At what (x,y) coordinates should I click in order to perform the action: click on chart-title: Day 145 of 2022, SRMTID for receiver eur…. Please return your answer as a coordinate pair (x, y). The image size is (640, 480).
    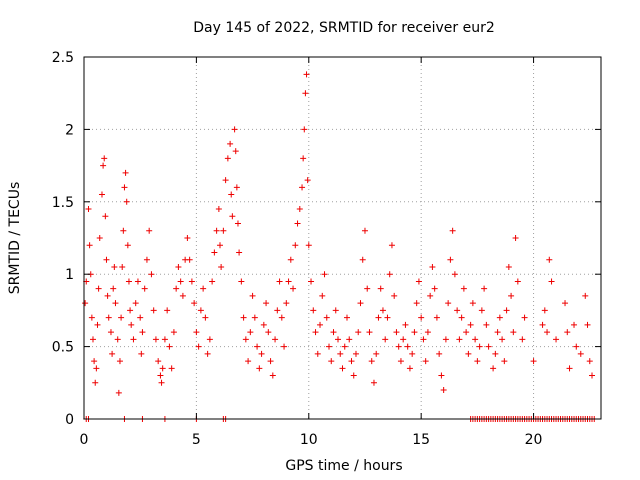
    Looking at the image, I should click on (344, 28).